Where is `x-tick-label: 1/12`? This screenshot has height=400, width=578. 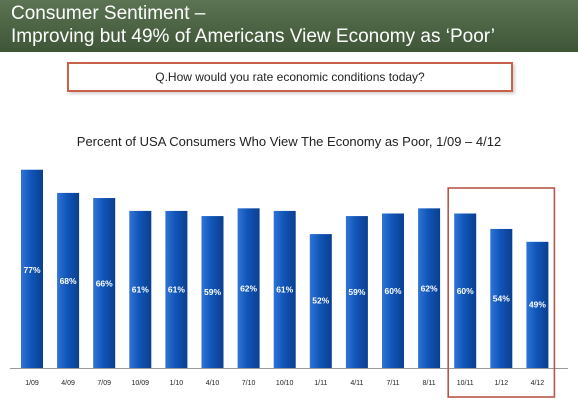
x-tick-label: 1/12 is located at coordinates (501, 383).